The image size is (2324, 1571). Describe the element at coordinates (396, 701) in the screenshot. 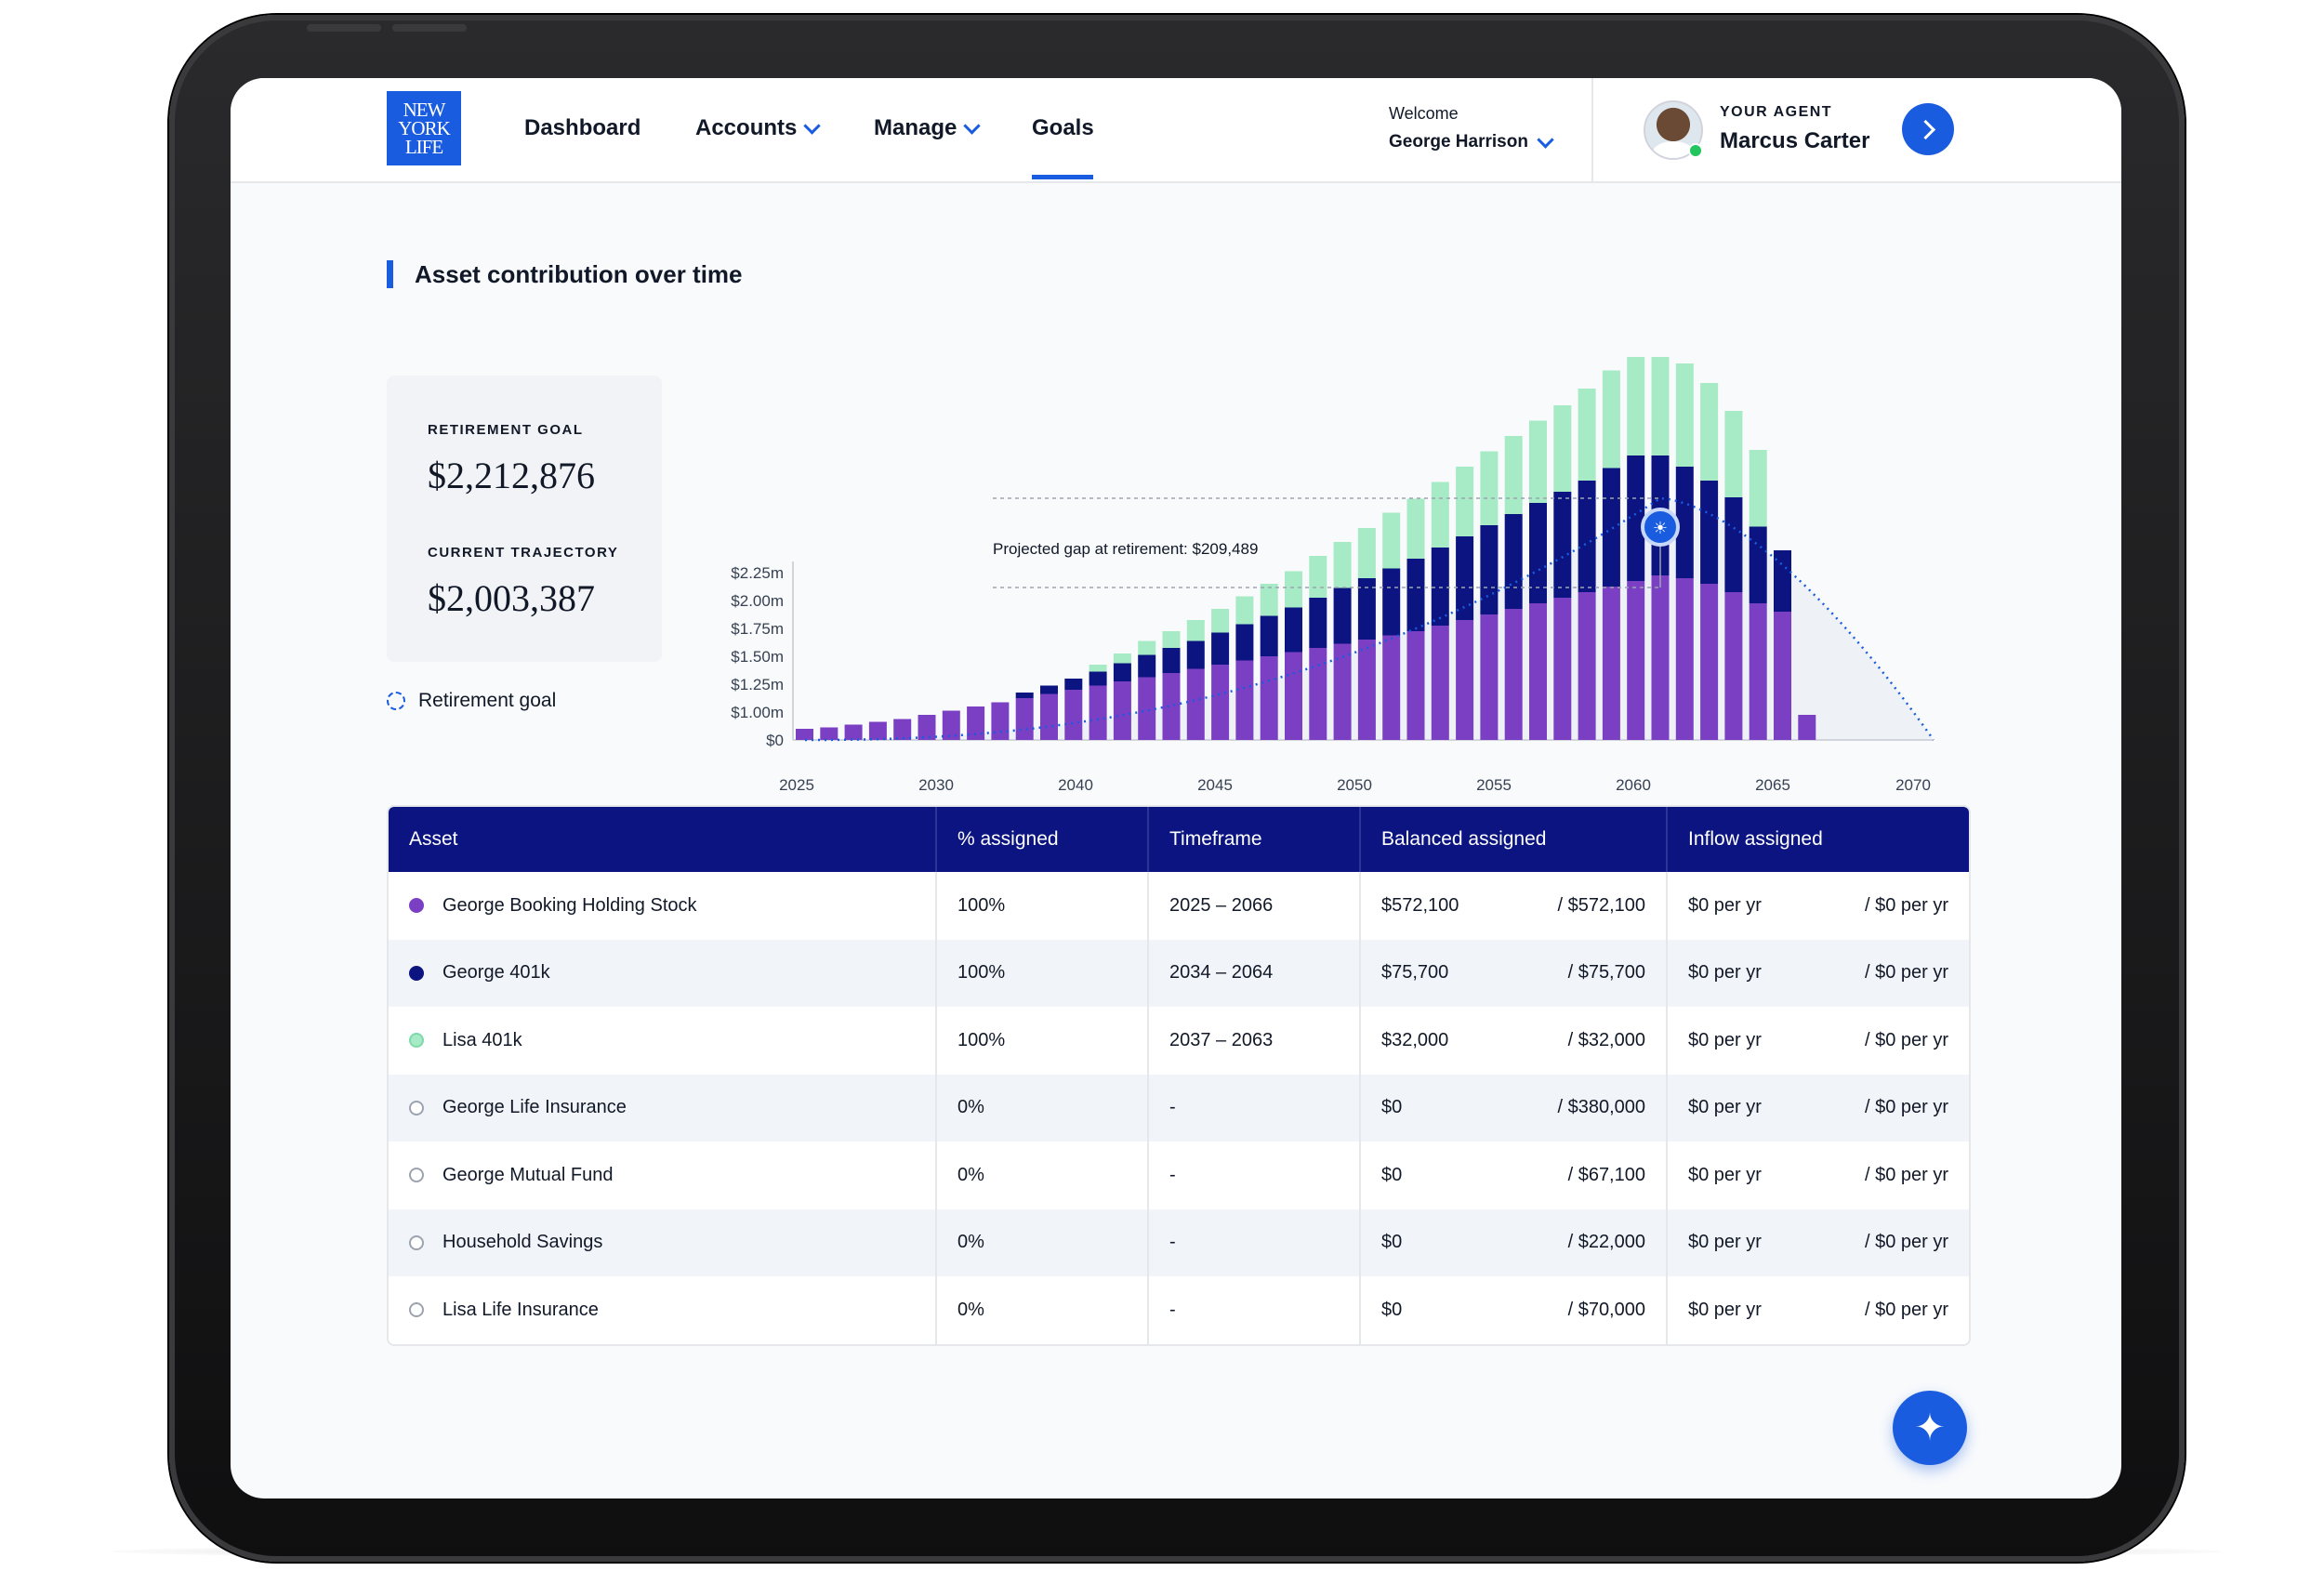

I see `dashed-circle-icon` at that location.